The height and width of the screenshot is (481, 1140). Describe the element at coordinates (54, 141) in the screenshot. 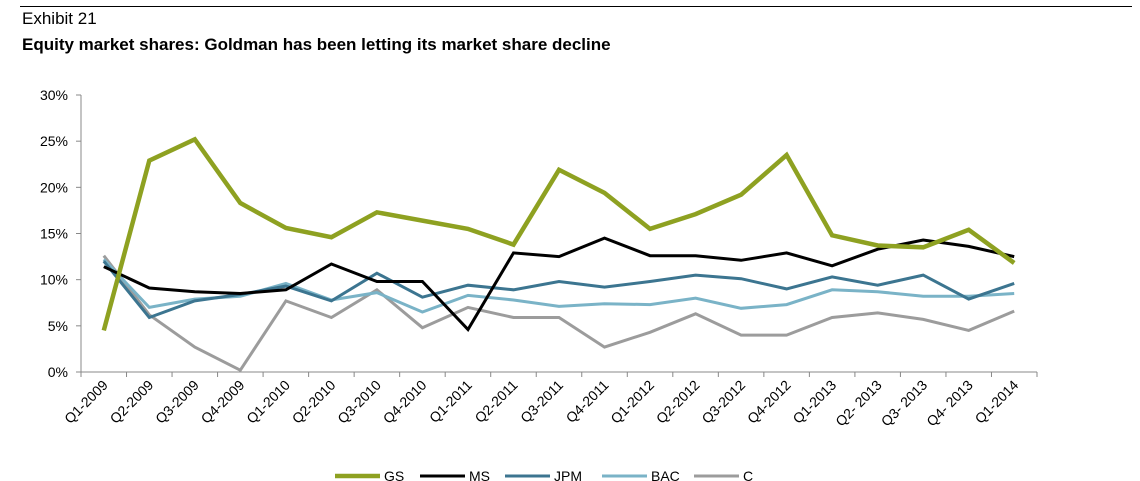

I see `y-tick-label: 25%` at that location.